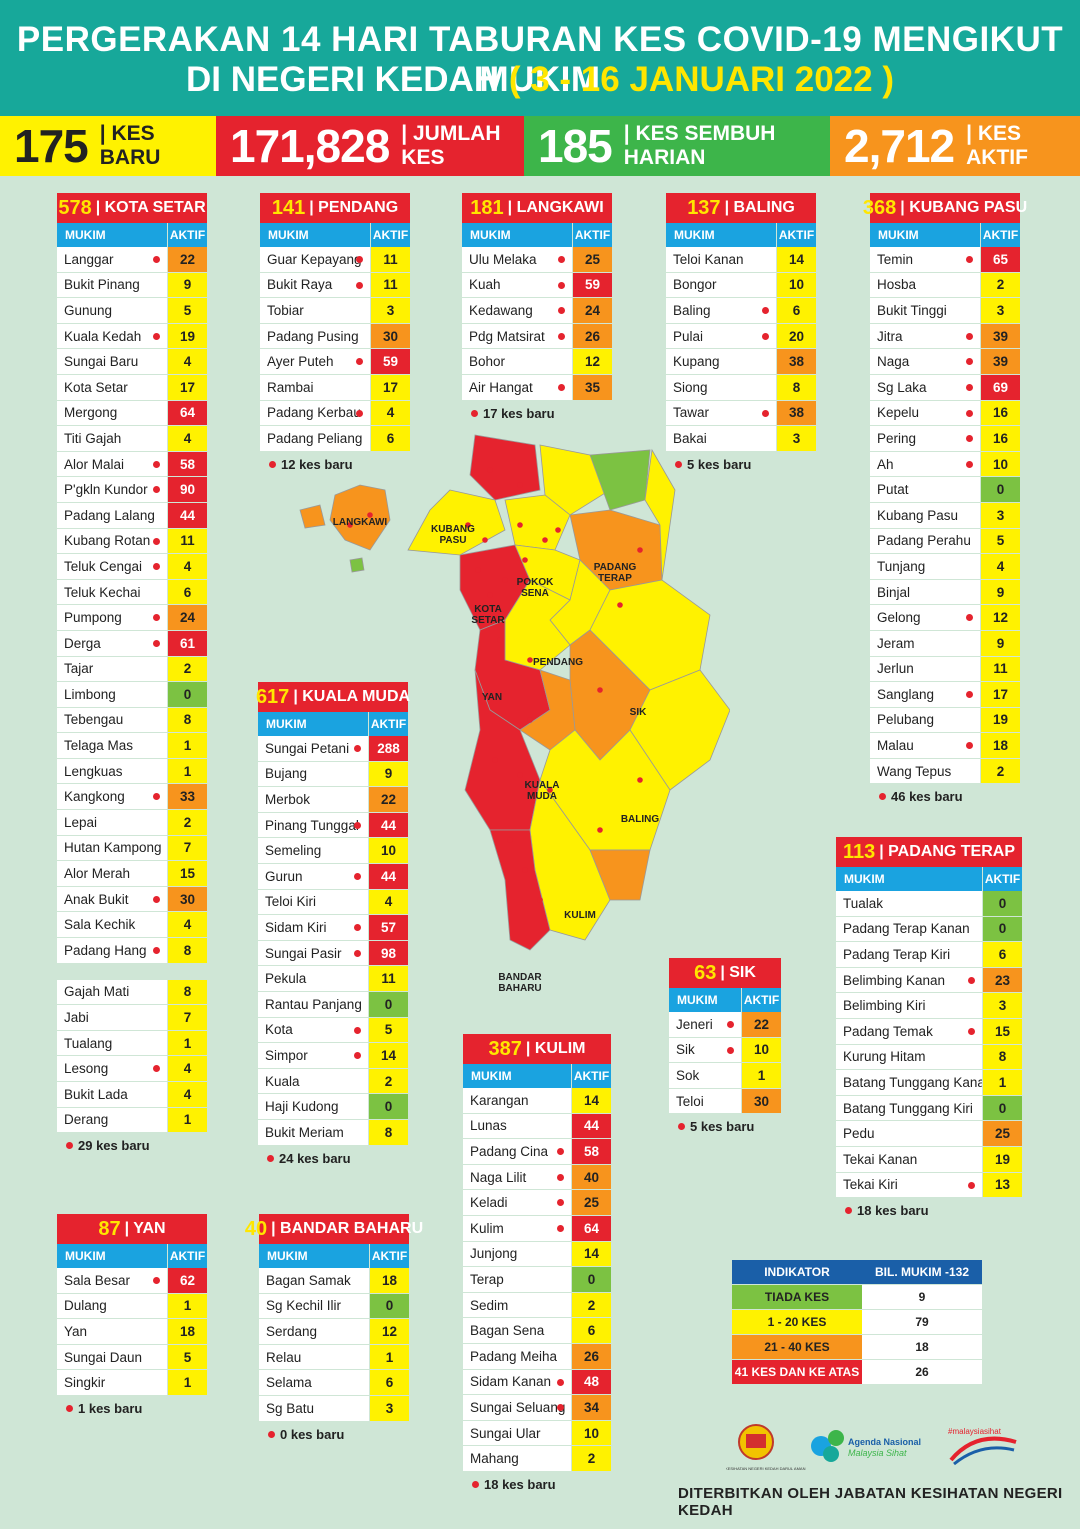 The width and height of the screenshot is (1080, 1529). What do you see at coordinates (132, 1043) in the screenshot?
I see `table-row: Tualang 1` at bounding box center [132, 1043].